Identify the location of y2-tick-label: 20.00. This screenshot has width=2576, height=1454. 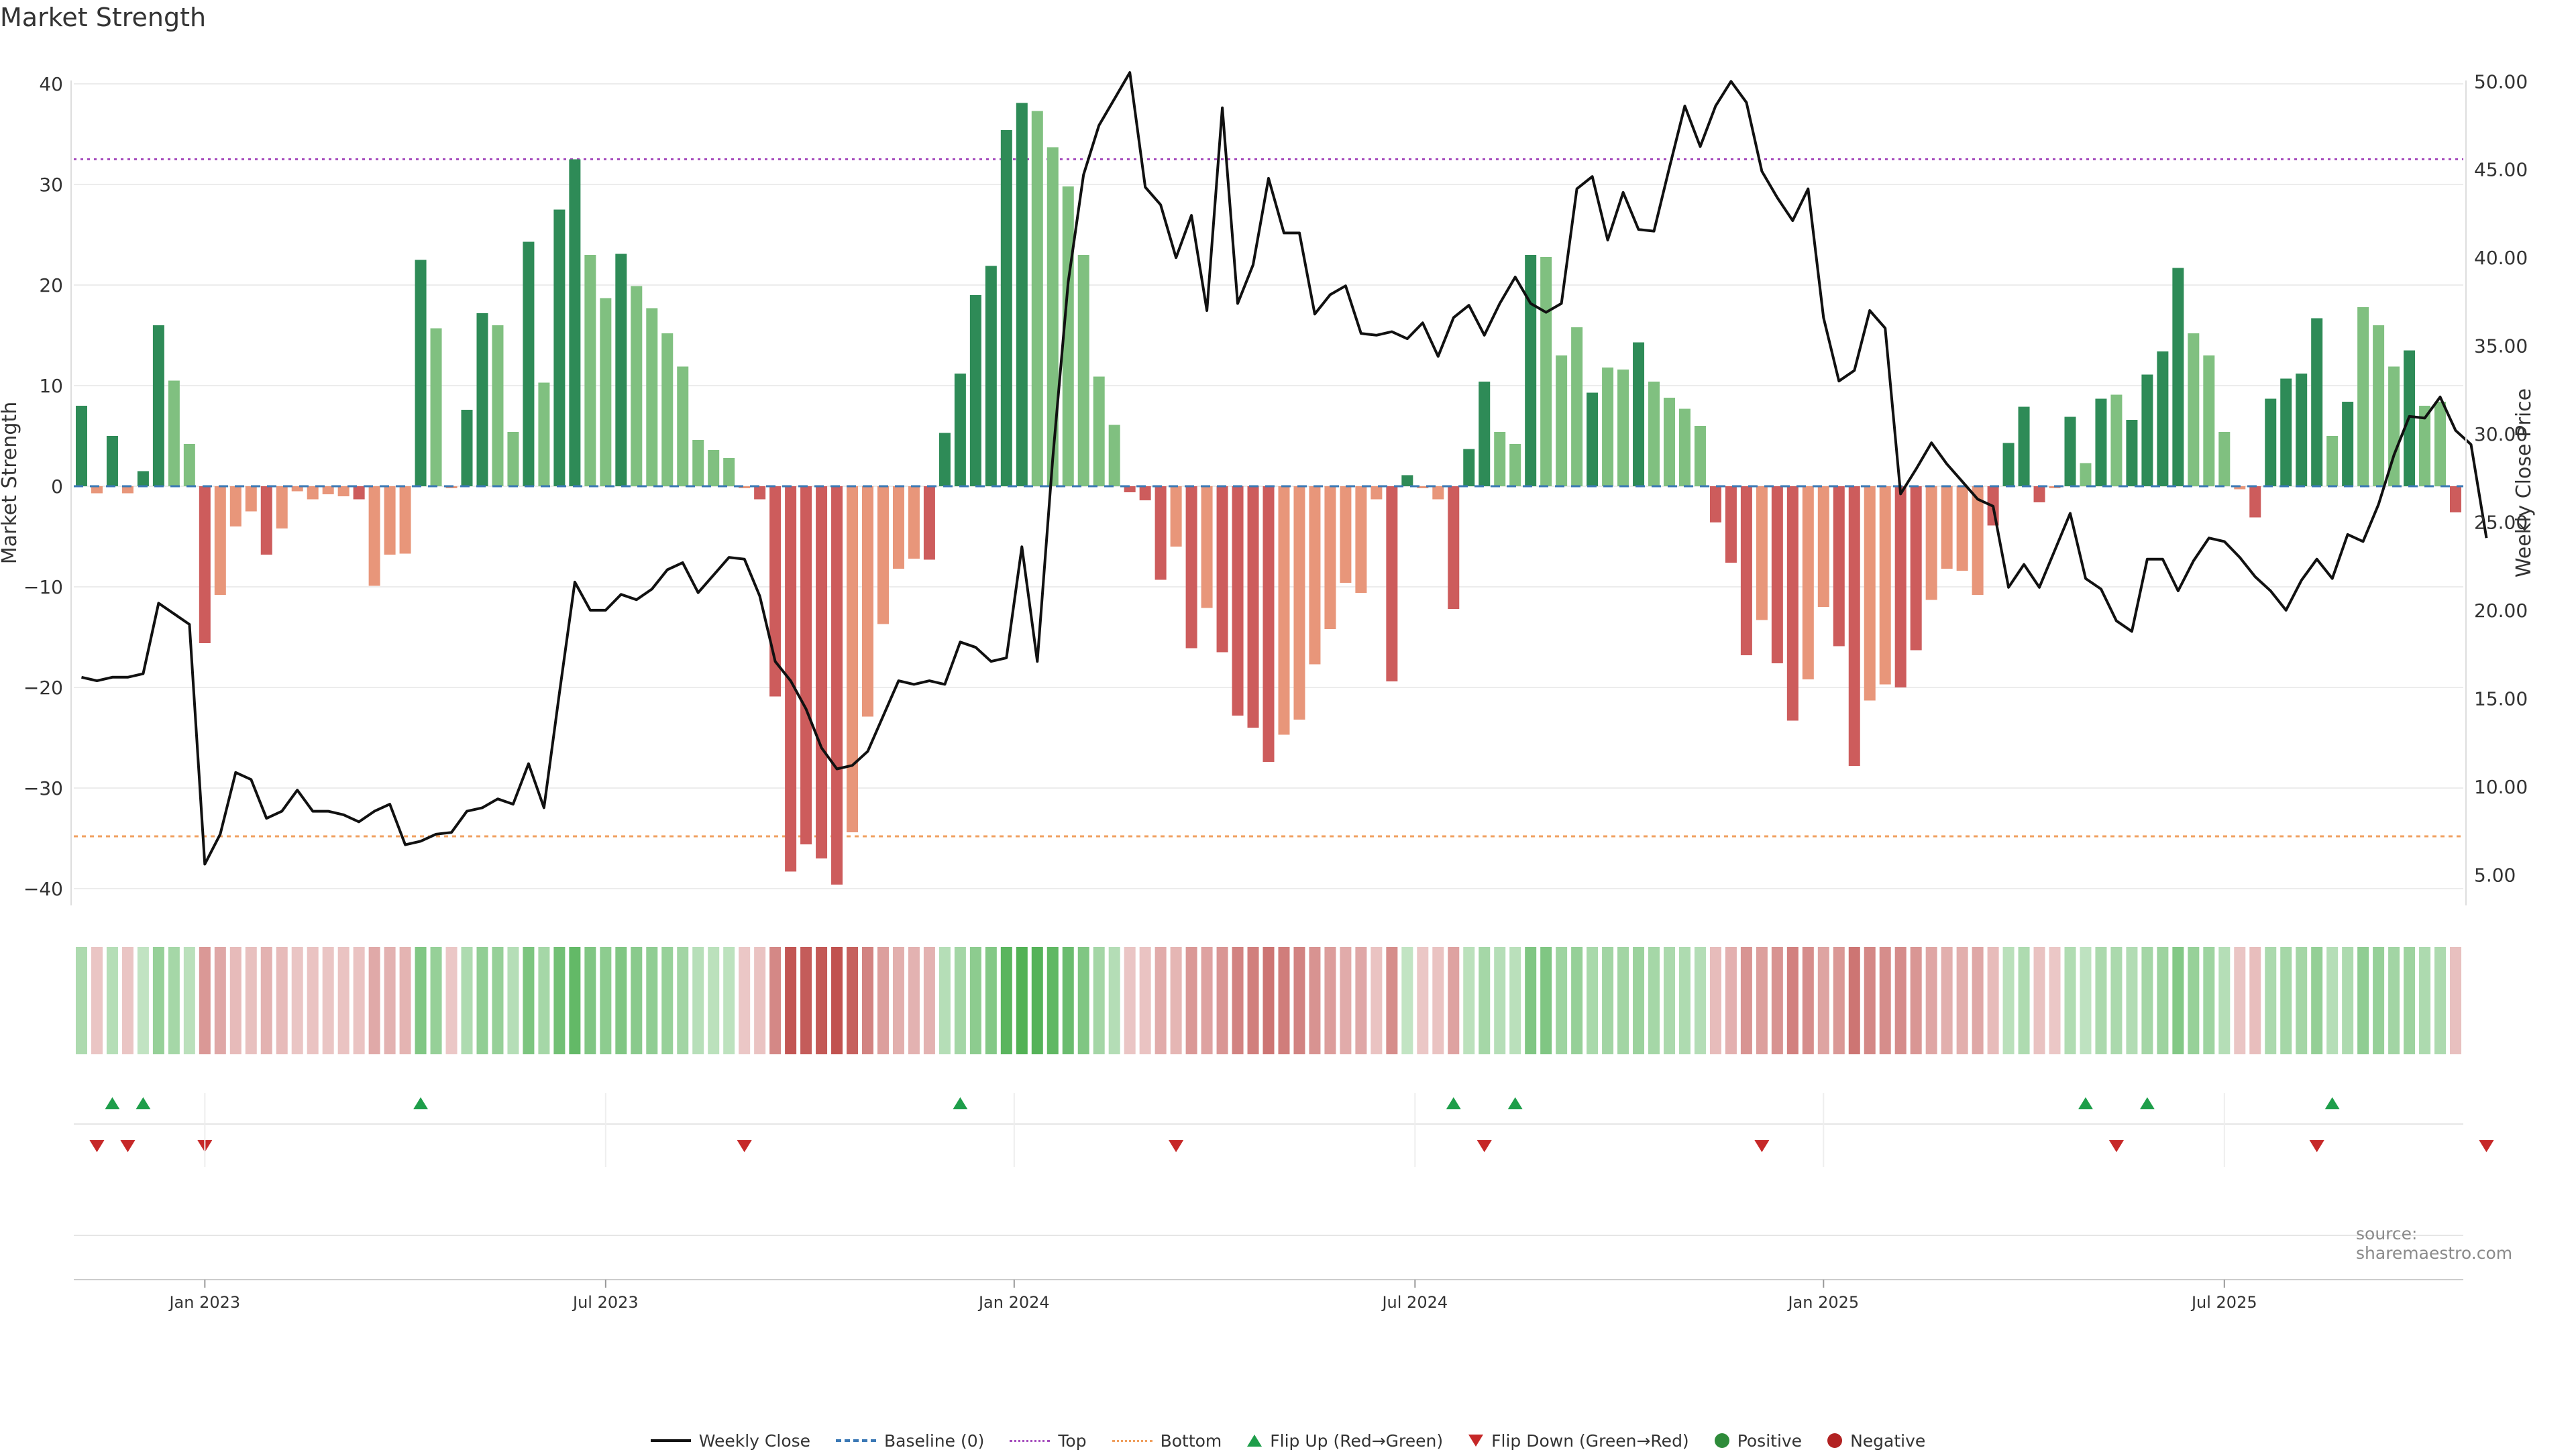
(2501, 611).